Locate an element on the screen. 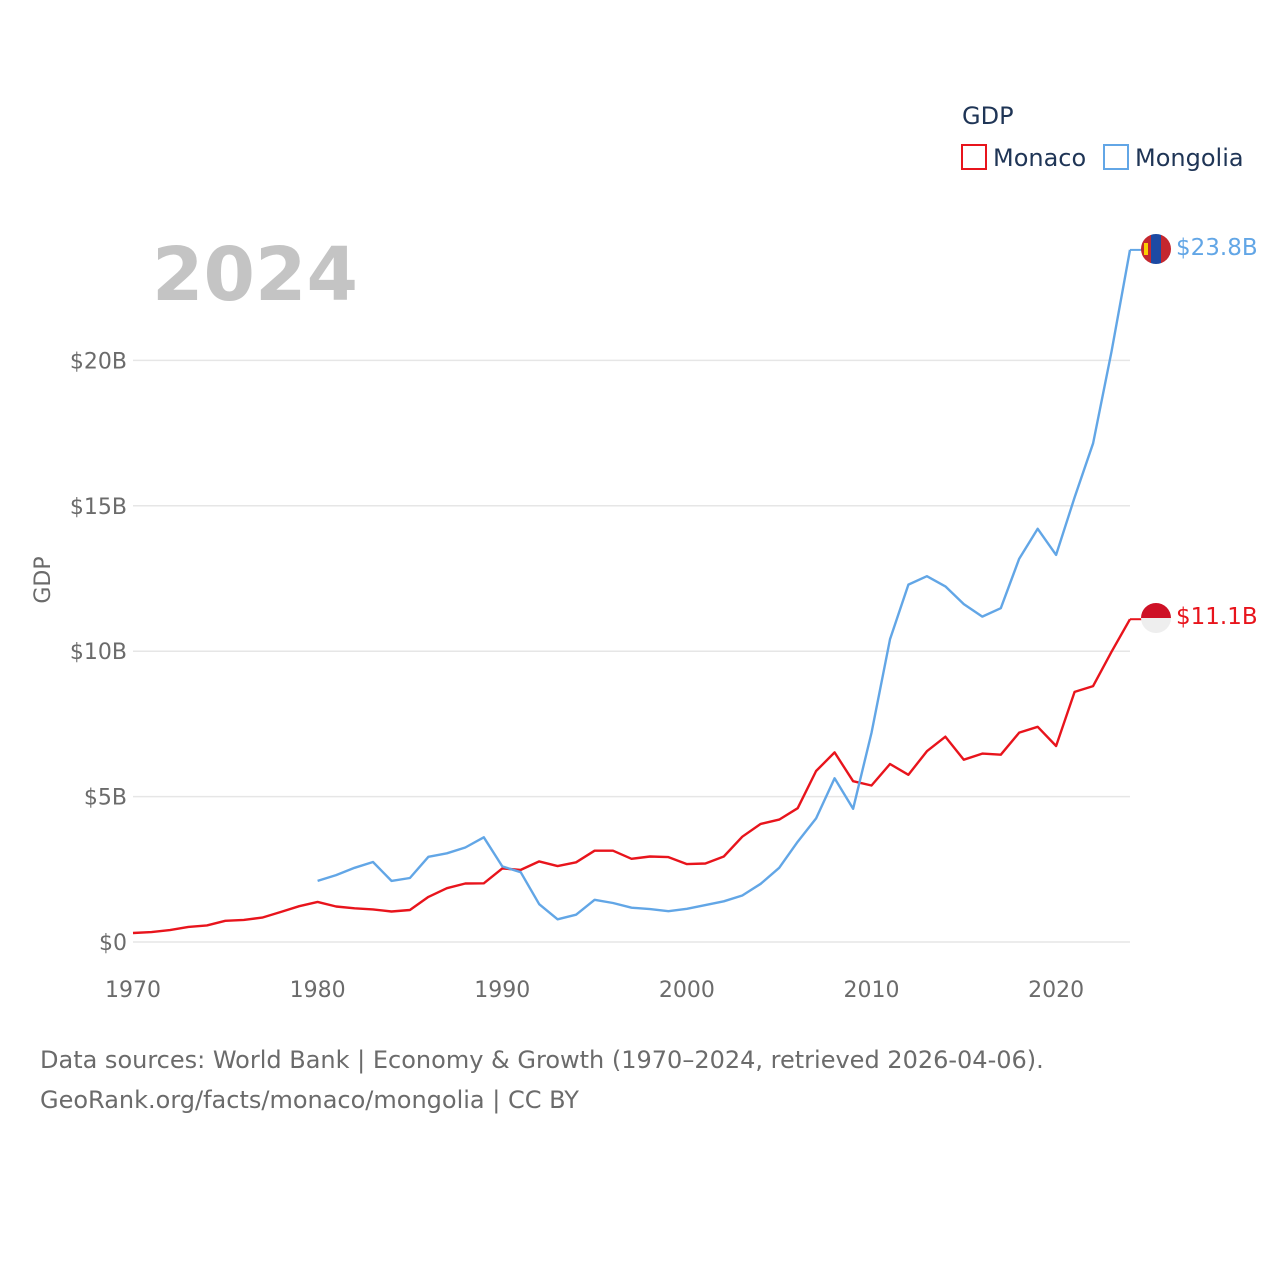 The height and width of the screenshot is (1280, 1280). x-tick-label: 2010 is located at coordinates (872, 990).